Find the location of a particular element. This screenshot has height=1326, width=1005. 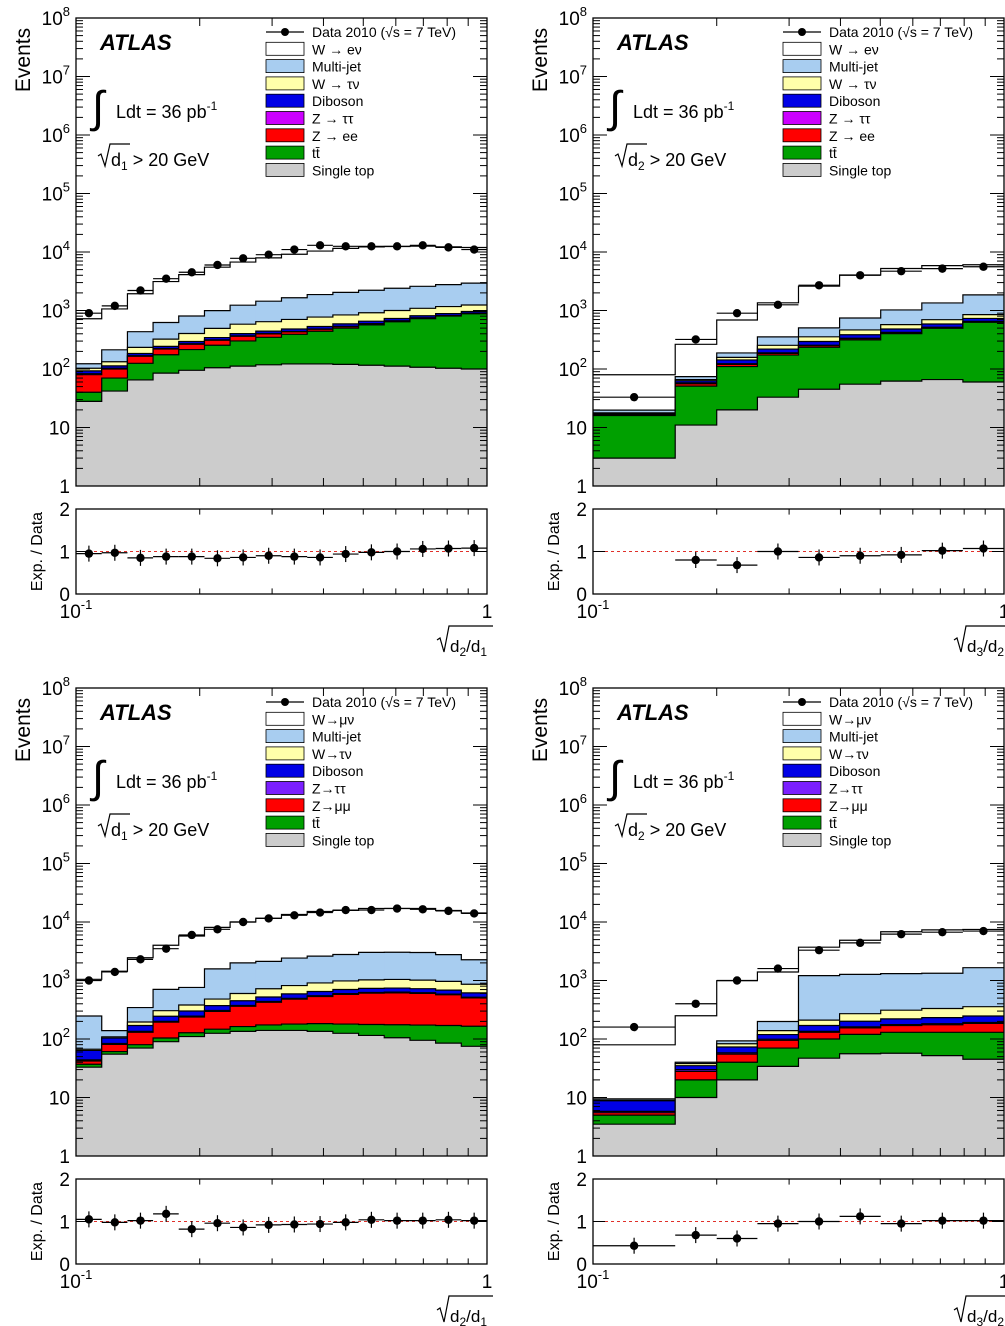

legend-marker-dot is located at coordinates (285, 32).